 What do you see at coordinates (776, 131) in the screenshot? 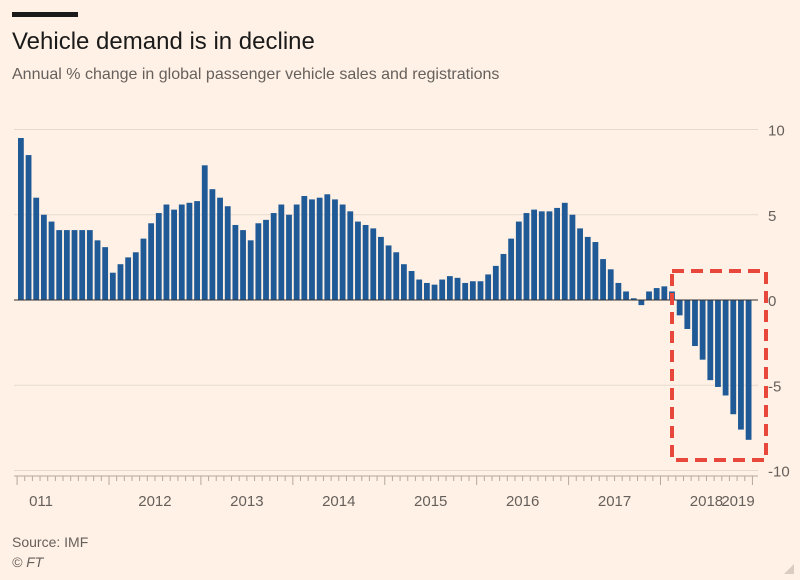
I see `y-tick-label: 10` at bounding box center [776, 131].